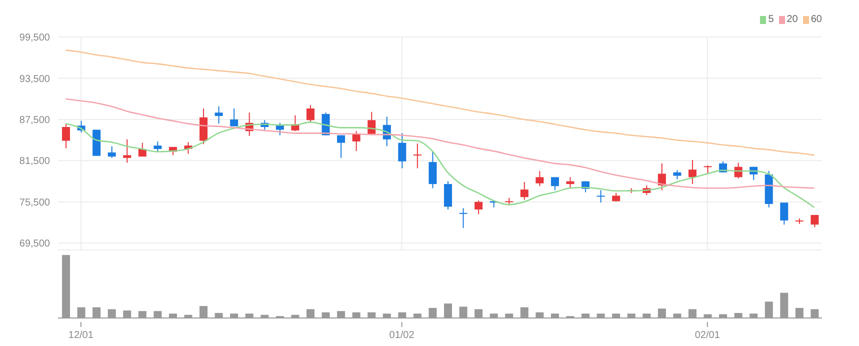 The width and height of the screenshot is (859, 346). I want to click on legend-label: 60, so click(816, 20).